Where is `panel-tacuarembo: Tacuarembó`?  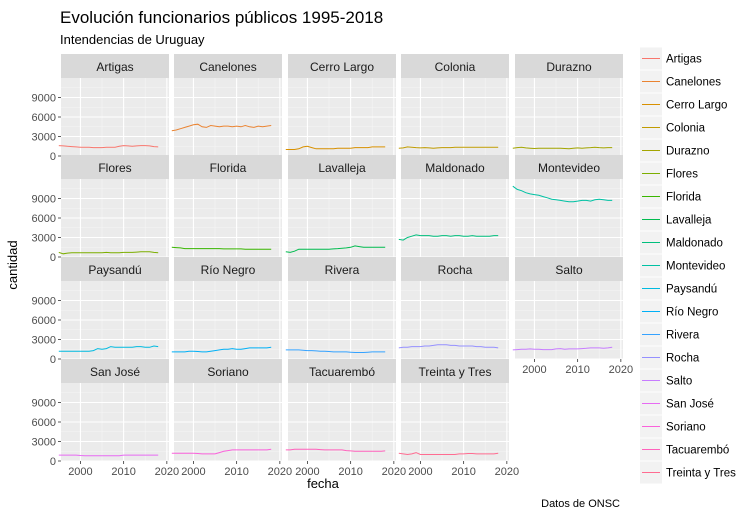
panel-tacuarembo: Tacuarembó is located at coordinates (340, 410).